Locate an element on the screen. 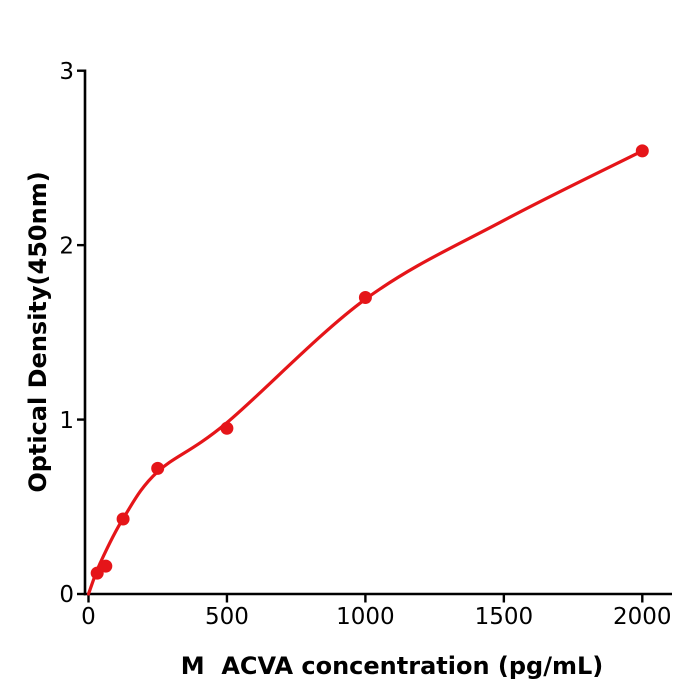  y-tick-group: 0 is located at coordinates (72, 595).